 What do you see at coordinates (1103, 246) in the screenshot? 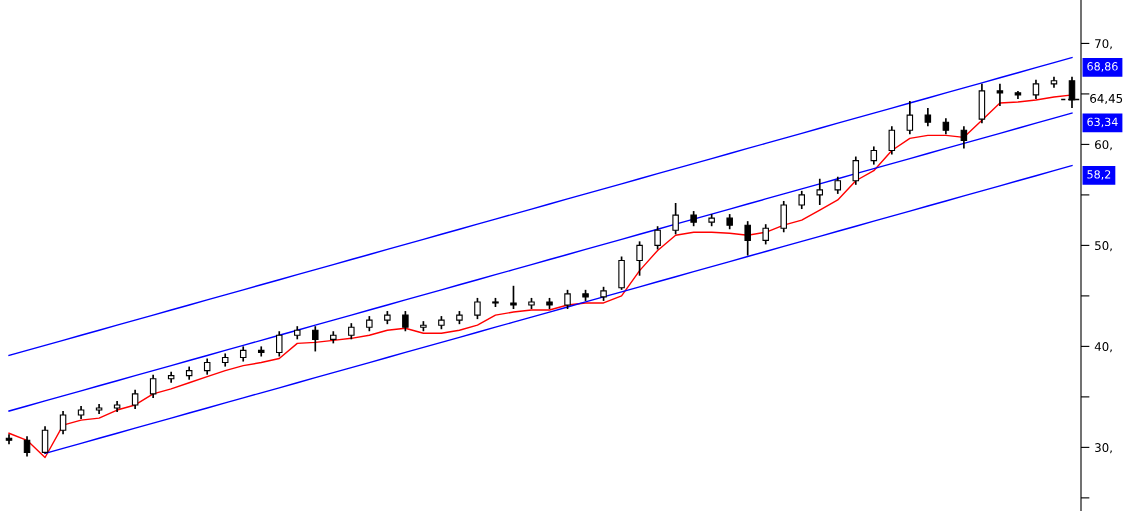
I see `y-tick-label: 50,` at bounding box center [1103, 246].